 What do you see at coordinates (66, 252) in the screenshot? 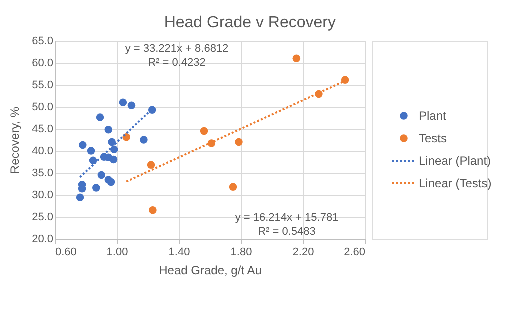
I see `x-tick-label: 0.60` at bounding box center [66, 252].